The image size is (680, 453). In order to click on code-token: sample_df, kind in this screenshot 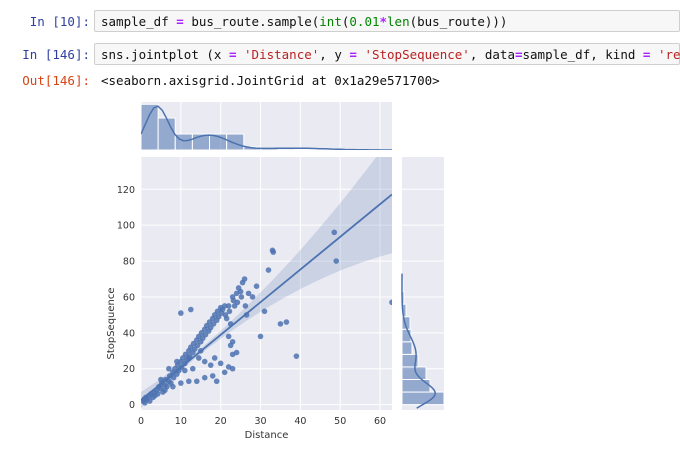, I will do `click(582, 54)`.